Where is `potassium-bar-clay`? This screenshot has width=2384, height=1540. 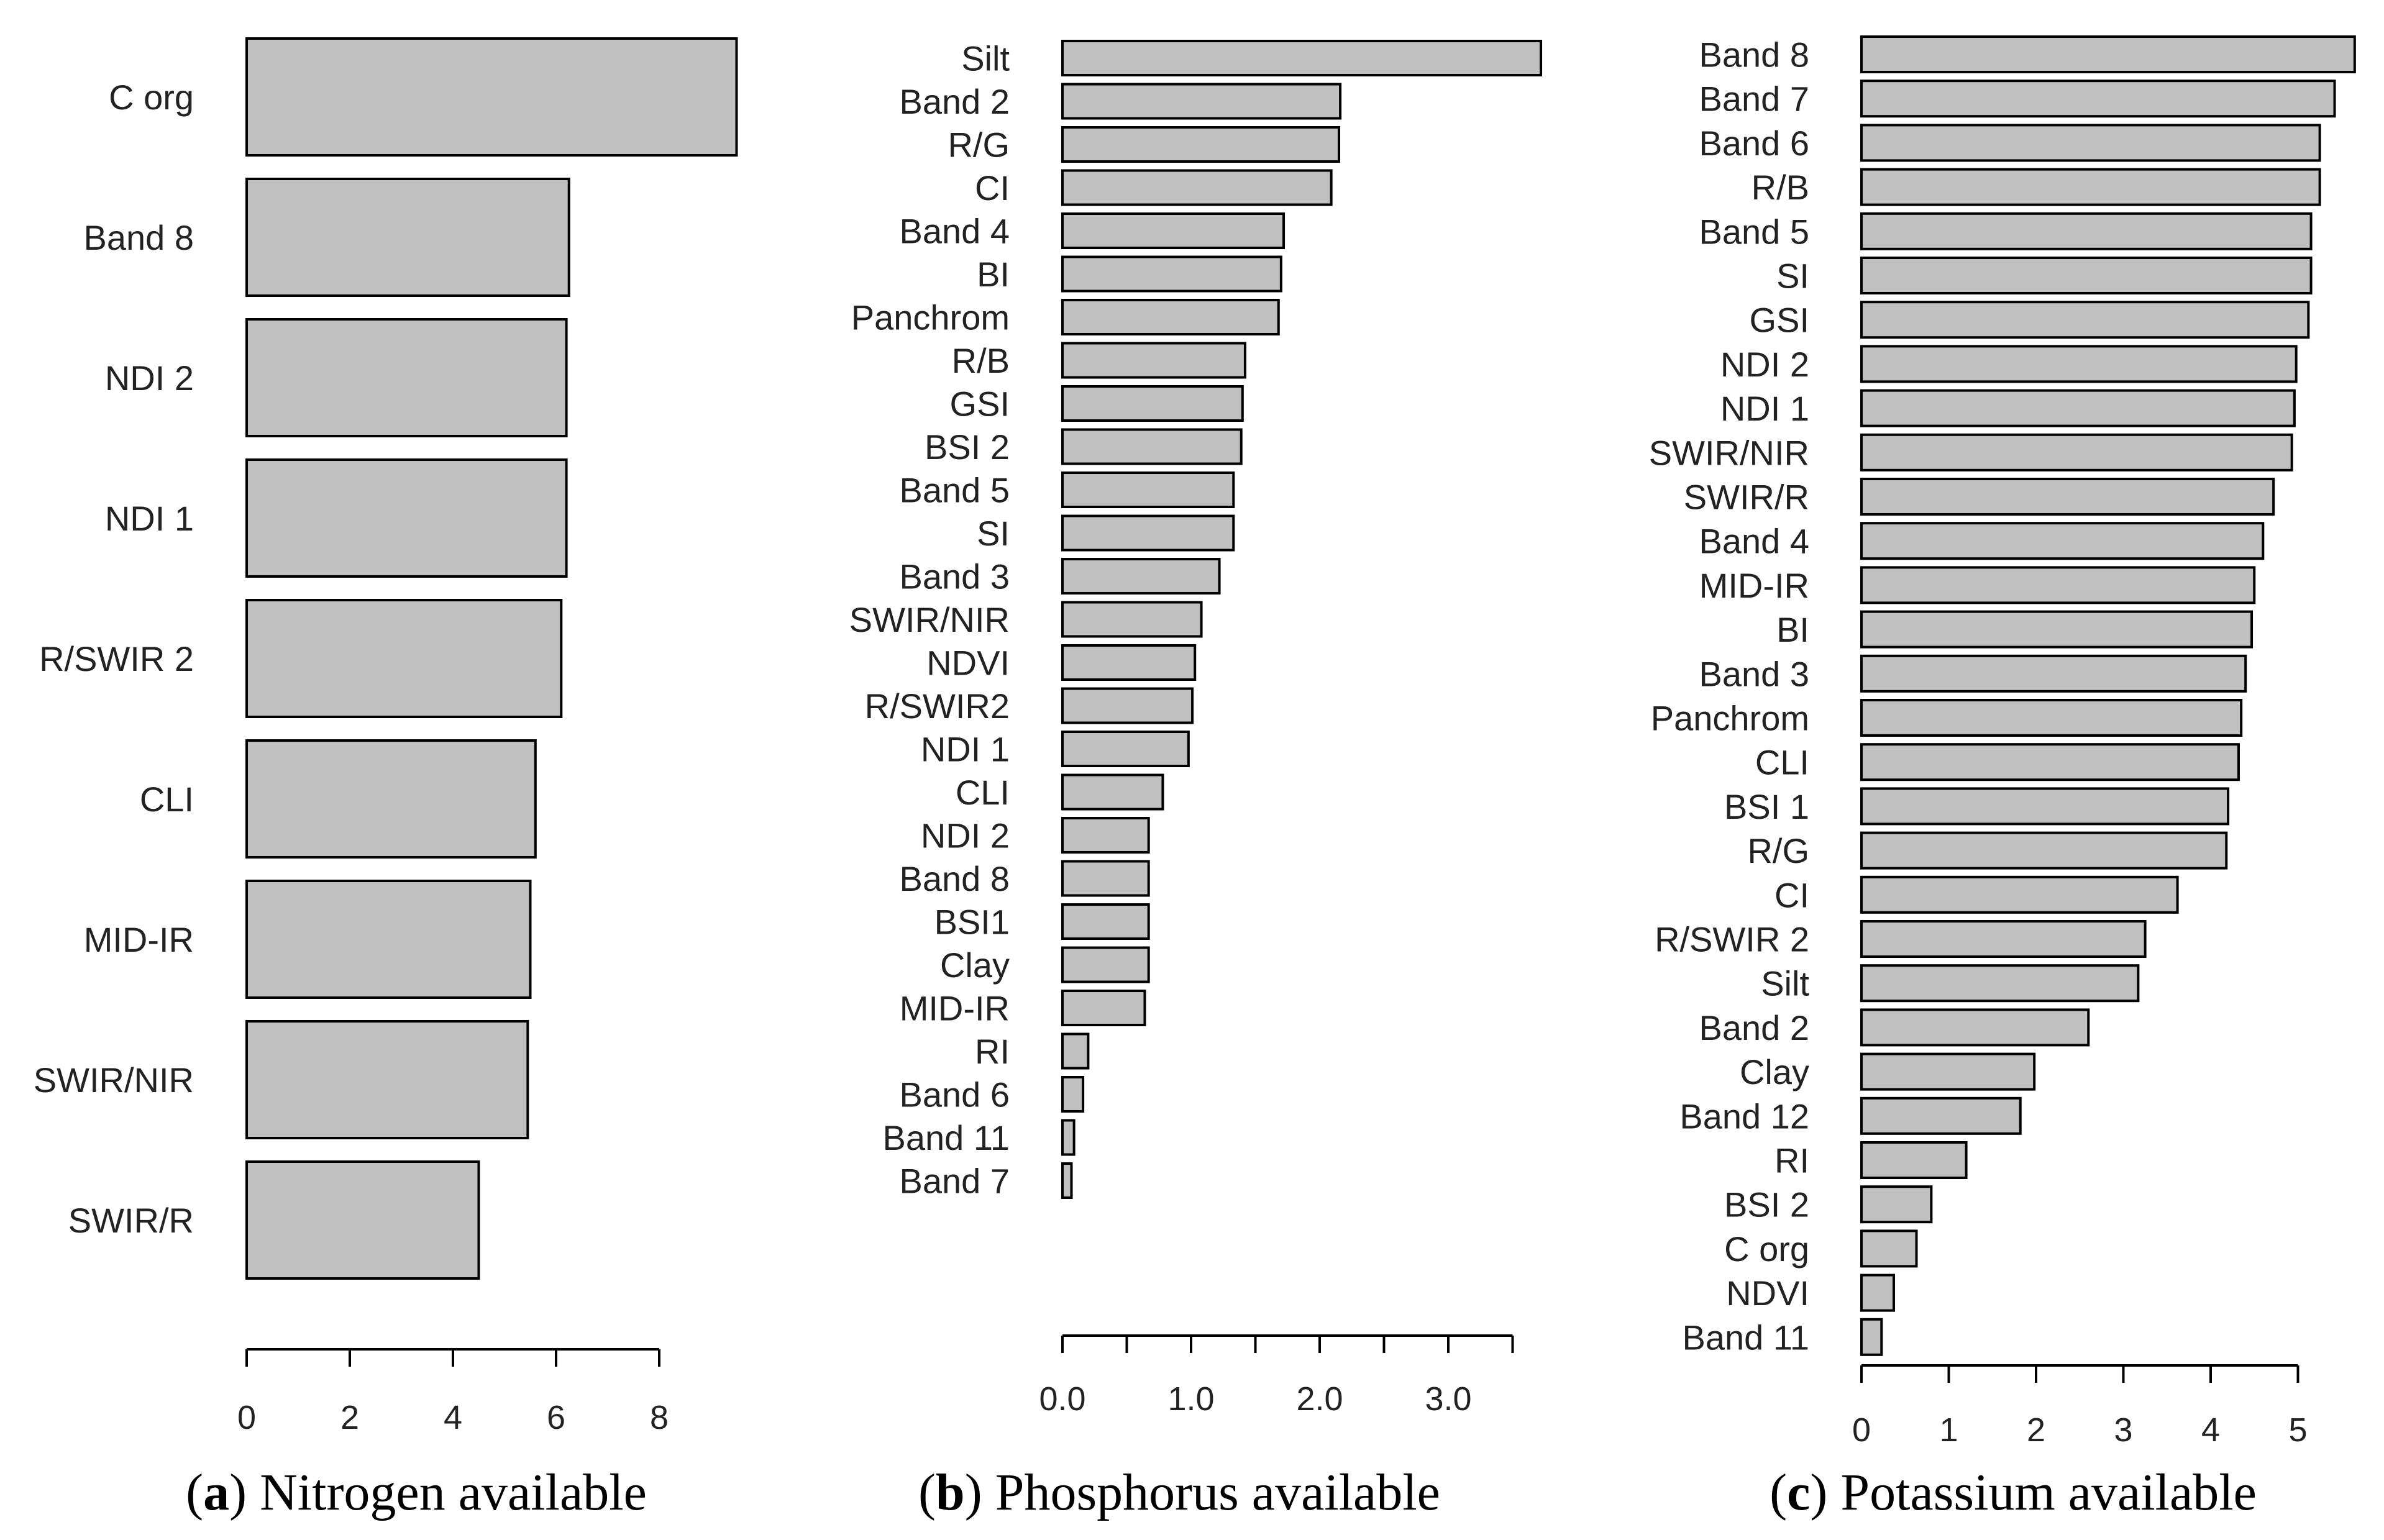
potassium-bar-clay is located at coordinates (1948, 1071).